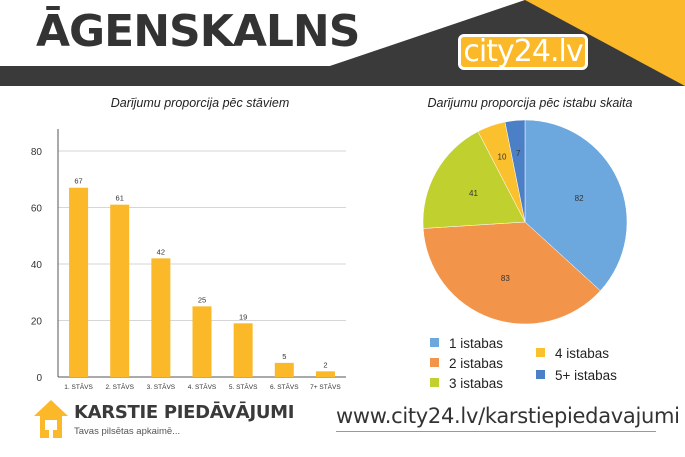  I want to click on legend-item-3: 3 istabas, so click(466, 383).